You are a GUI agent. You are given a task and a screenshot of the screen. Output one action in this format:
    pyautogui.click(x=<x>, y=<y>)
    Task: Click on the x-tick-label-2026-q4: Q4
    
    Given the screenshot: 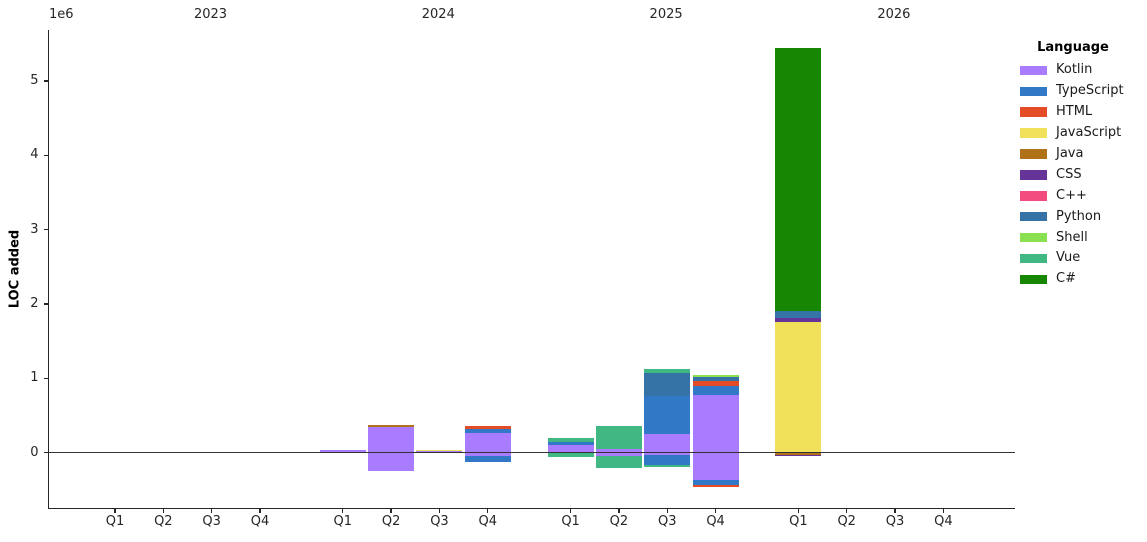 What is the action you would take?
    pyautogui.click(x=943, y=521)
    